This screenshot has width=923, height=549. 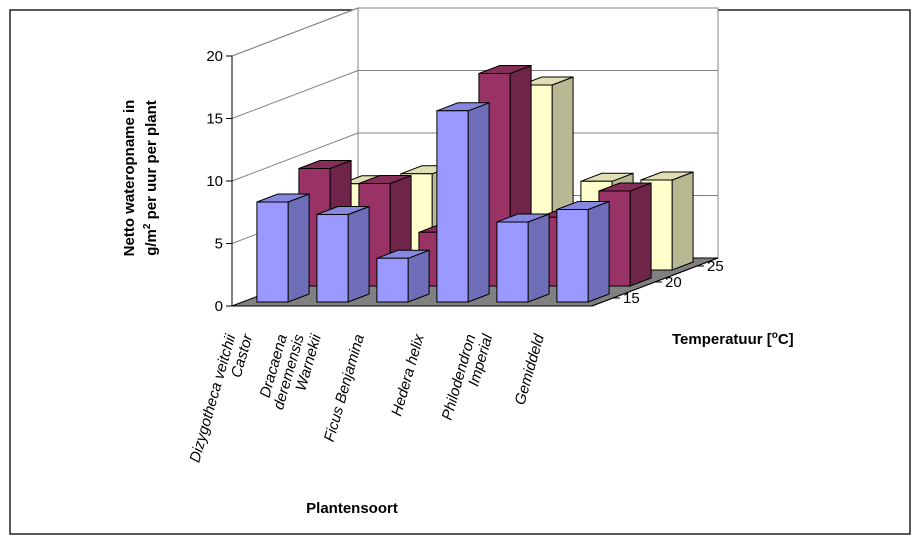 I want to click on z-tick-label: 25, so click(x=715, y=266).